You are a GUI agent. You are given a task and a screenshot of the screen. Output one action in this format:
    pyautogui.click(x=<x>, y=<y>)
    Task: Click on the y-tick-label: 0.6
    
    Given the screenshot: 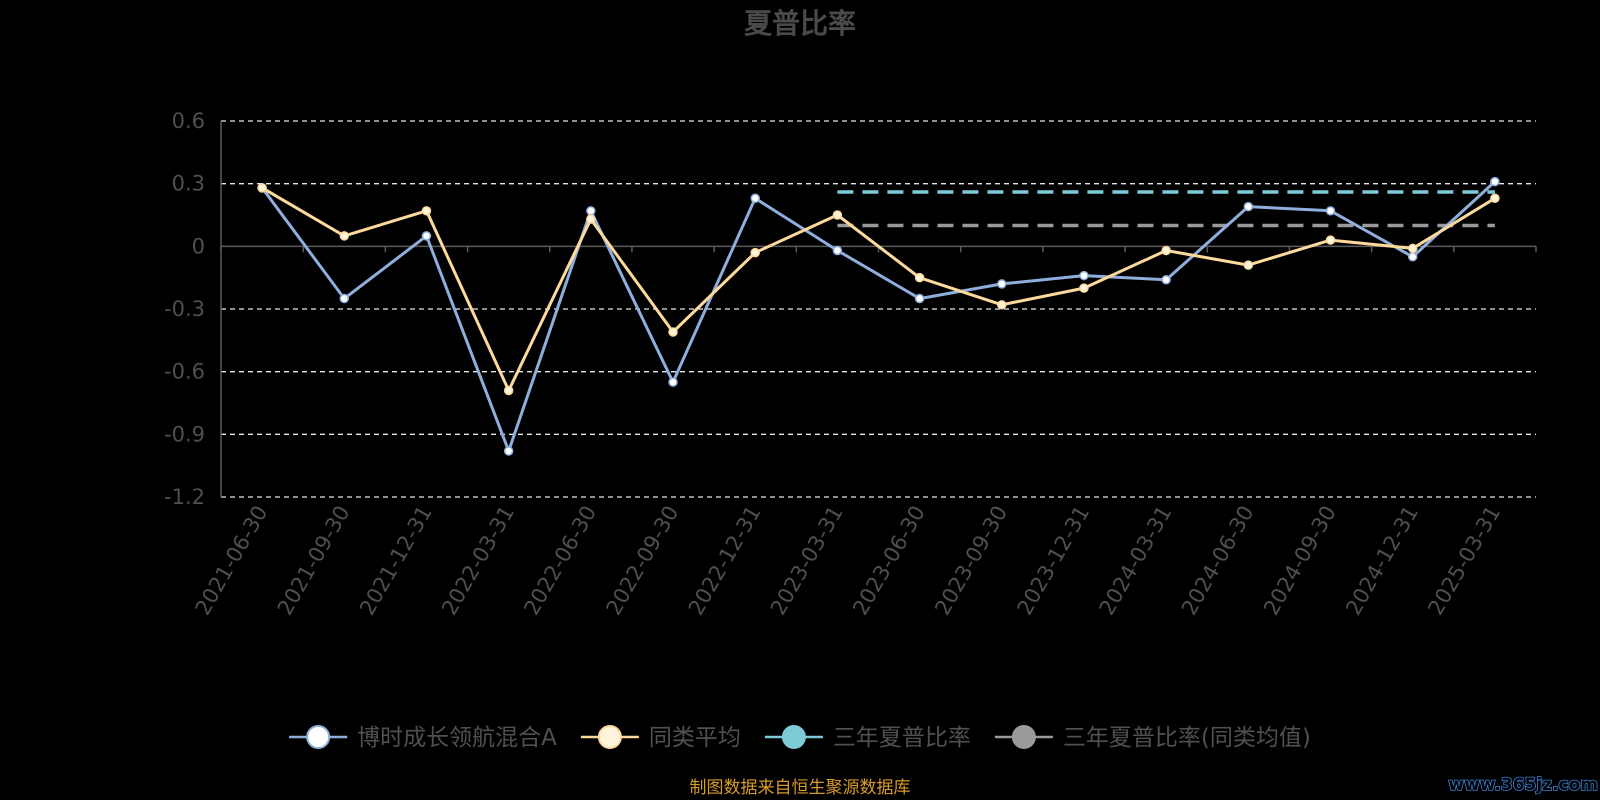 What is the action you would take?
    pyautogui.click(x=188, y=121)
    